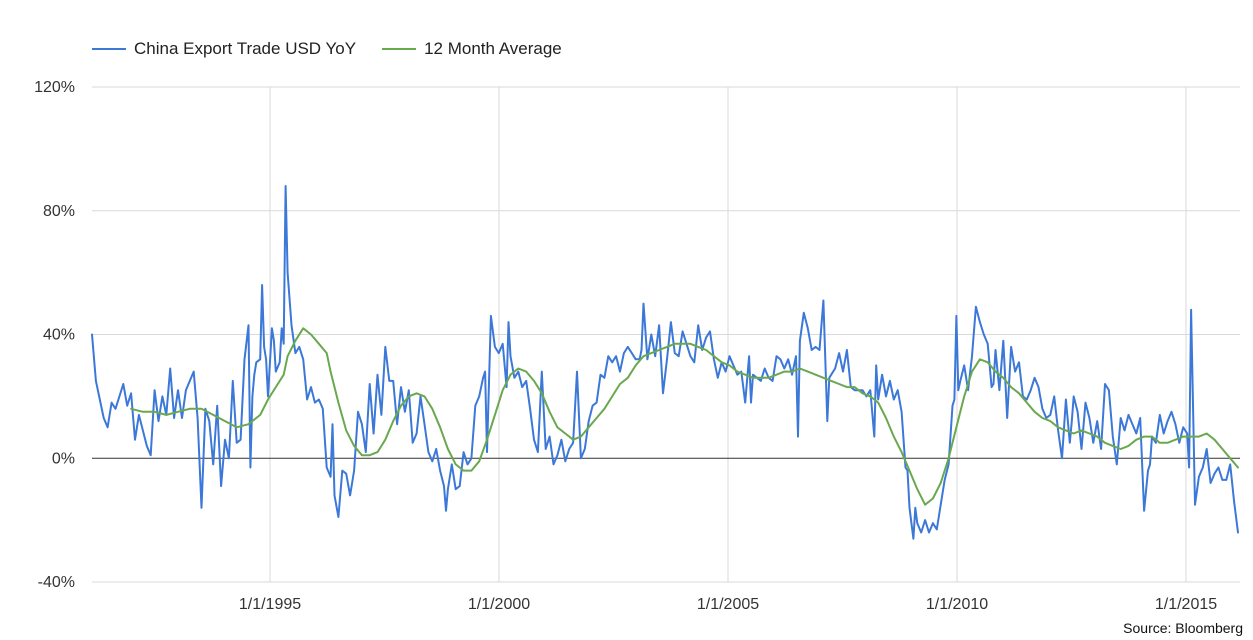  I want to click on source-note: Source: Bloomberg, so click(1183, 628).